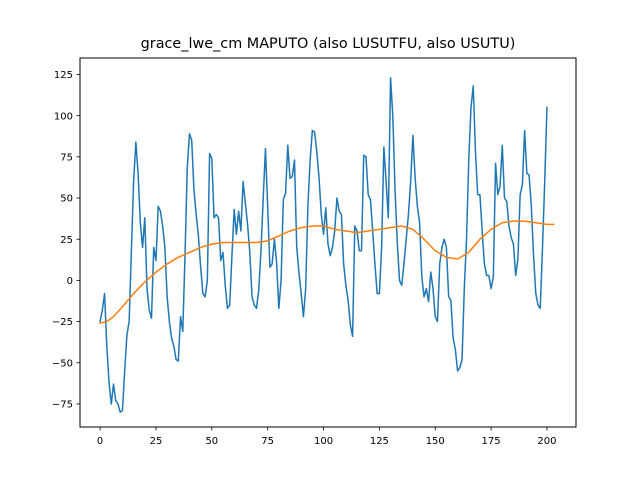  What do you see at coordinates (211, 441) in the screenshot?
I see `x-tick-label: 50` at bounding box center [211, 441].